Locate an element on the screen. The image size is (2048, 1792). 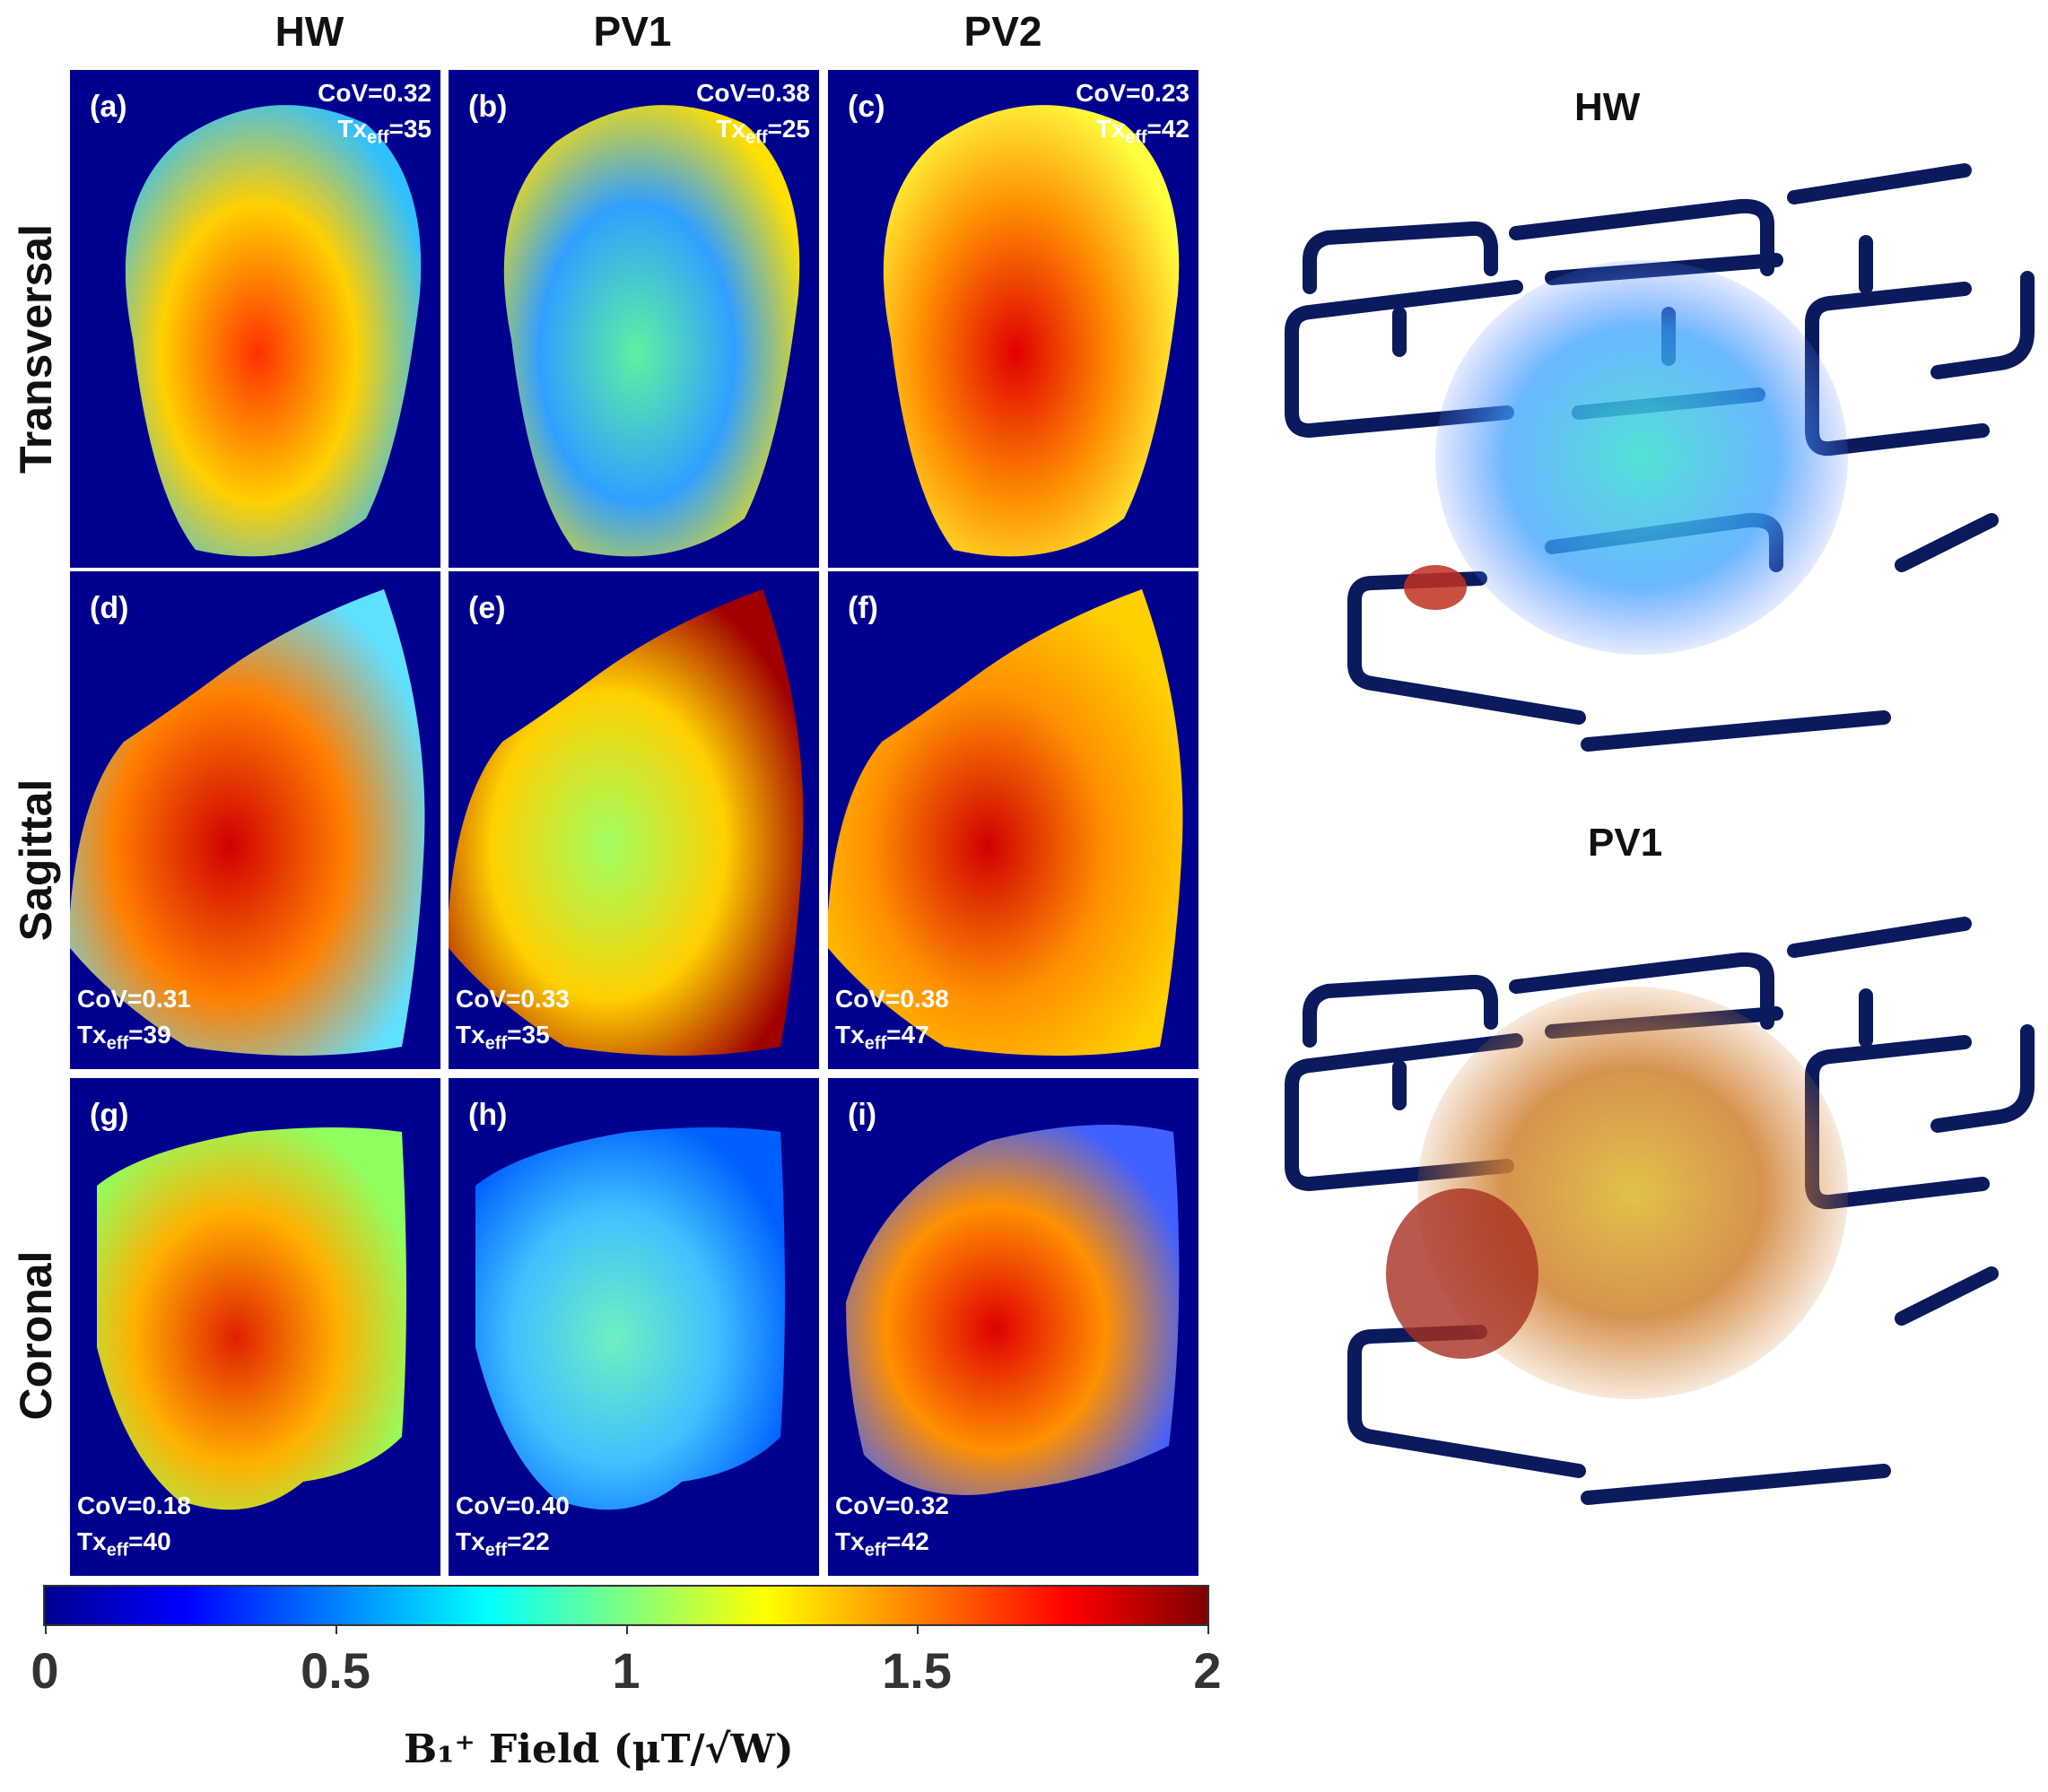
field-map-h is located at coordinates (630, 1319).